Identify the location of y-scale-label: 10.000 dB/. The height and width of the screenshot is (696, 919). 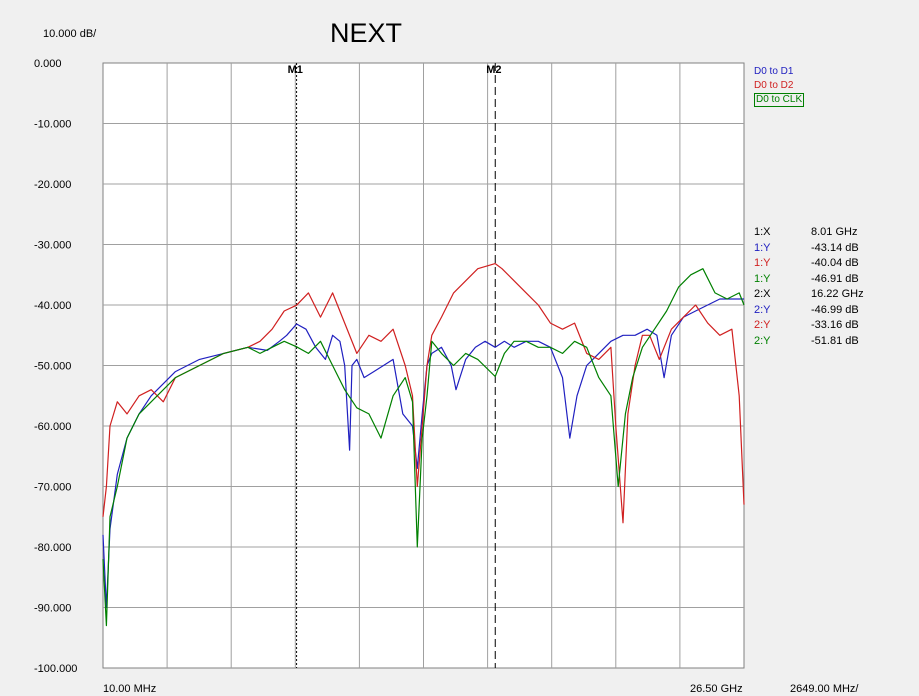
(70, 34).